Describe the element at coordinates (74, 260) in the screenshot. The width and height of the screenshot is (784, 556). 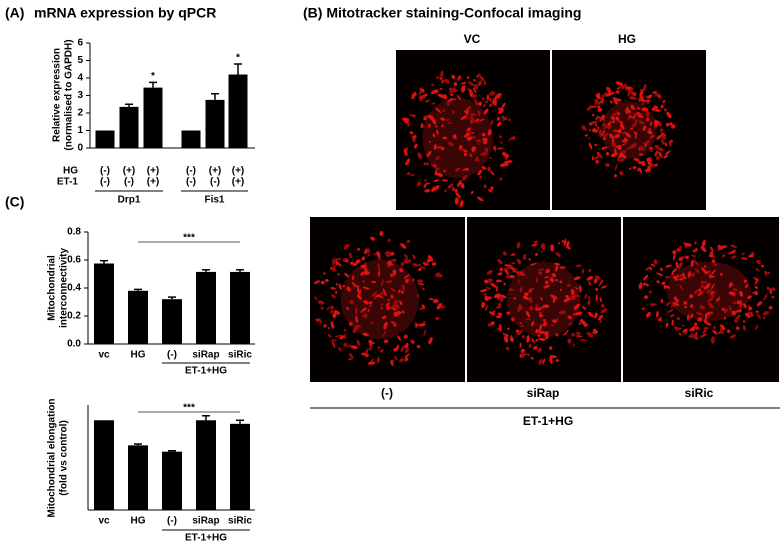
I see `y-tick-label: 0.6` at that location.